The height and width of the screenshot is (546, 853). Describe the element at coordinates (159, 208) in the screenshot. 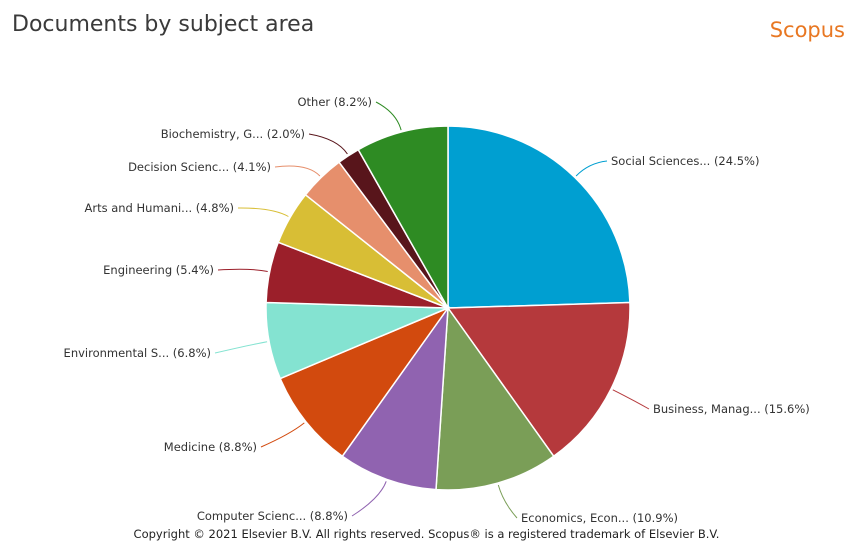

I see `slice-label-7: Arts and Humani... (4.8%)` at that location.